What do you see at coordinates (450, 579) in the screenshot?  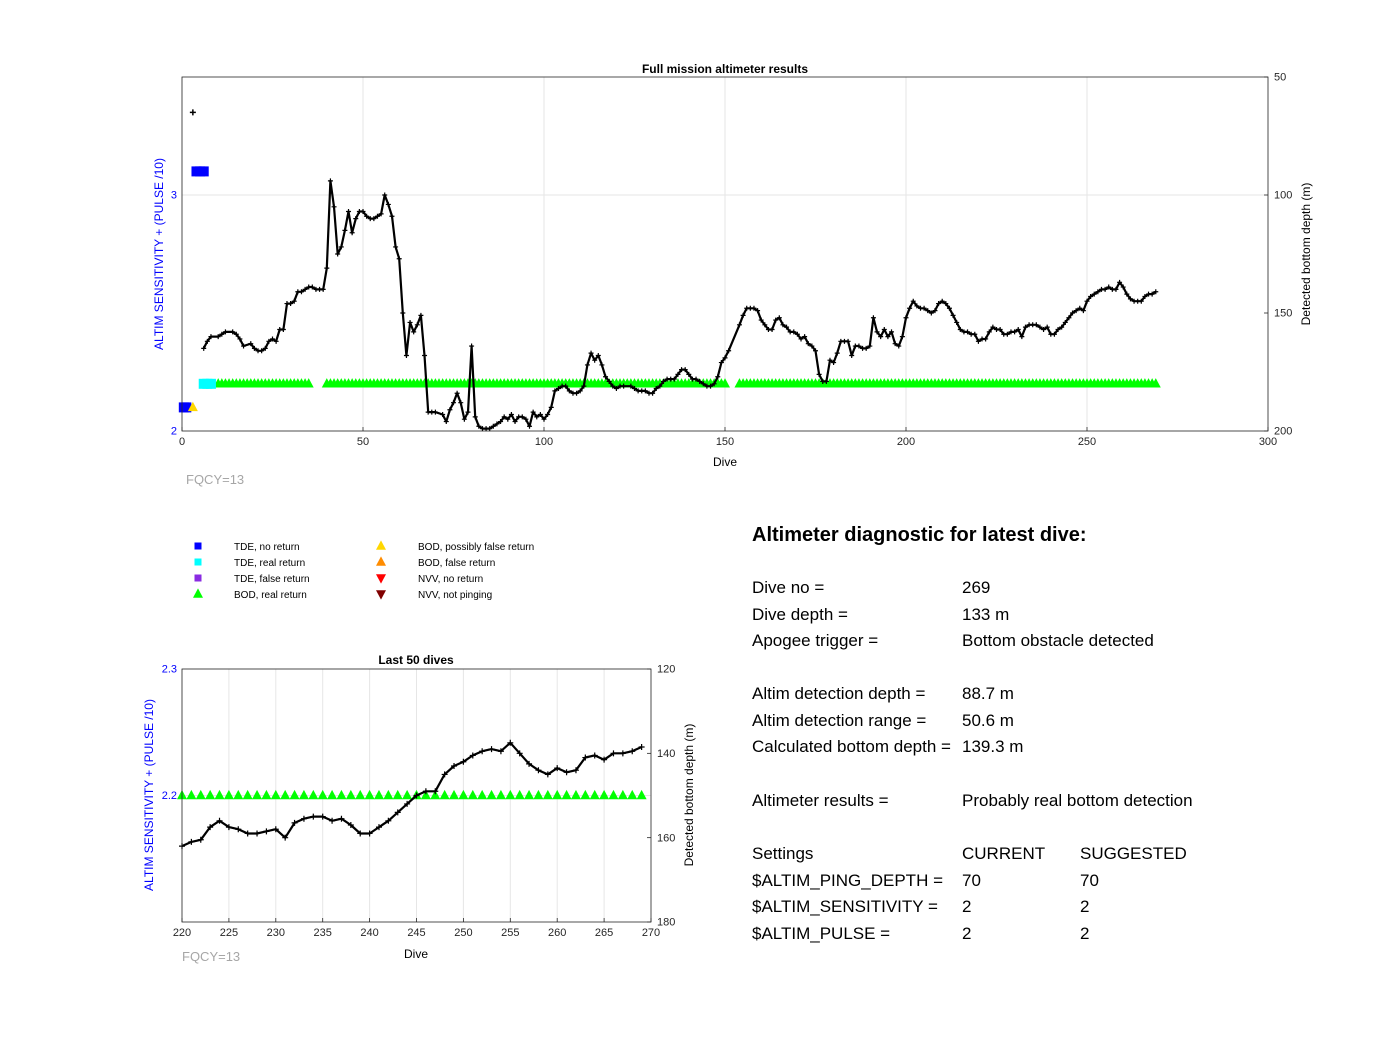 I see `legend-label: NVV, no return` at bounding box center [450, 579].